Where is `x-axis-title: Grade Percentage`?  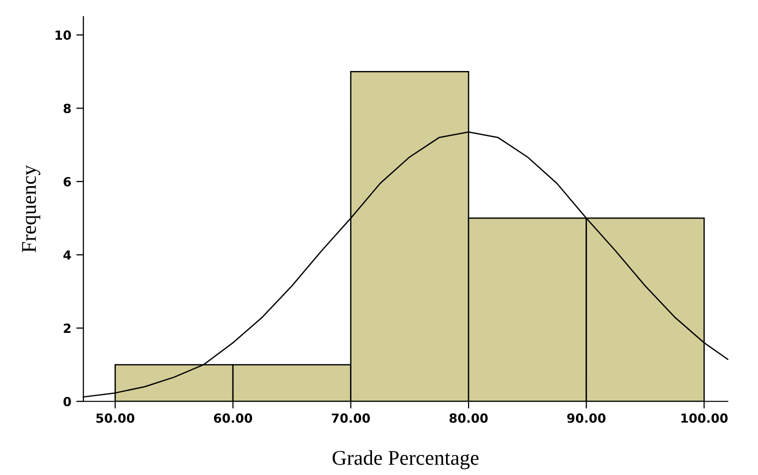
x-axis-title: Grade Percentage is located at coordinates (405, 460).